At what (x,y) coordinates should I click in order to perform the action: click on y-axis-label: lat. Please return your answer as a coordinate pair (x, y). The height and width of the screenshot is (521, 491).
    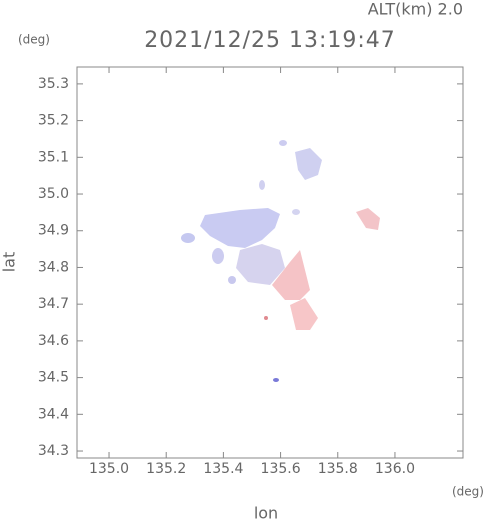
    Looking at the image, I should click on (9, 262).